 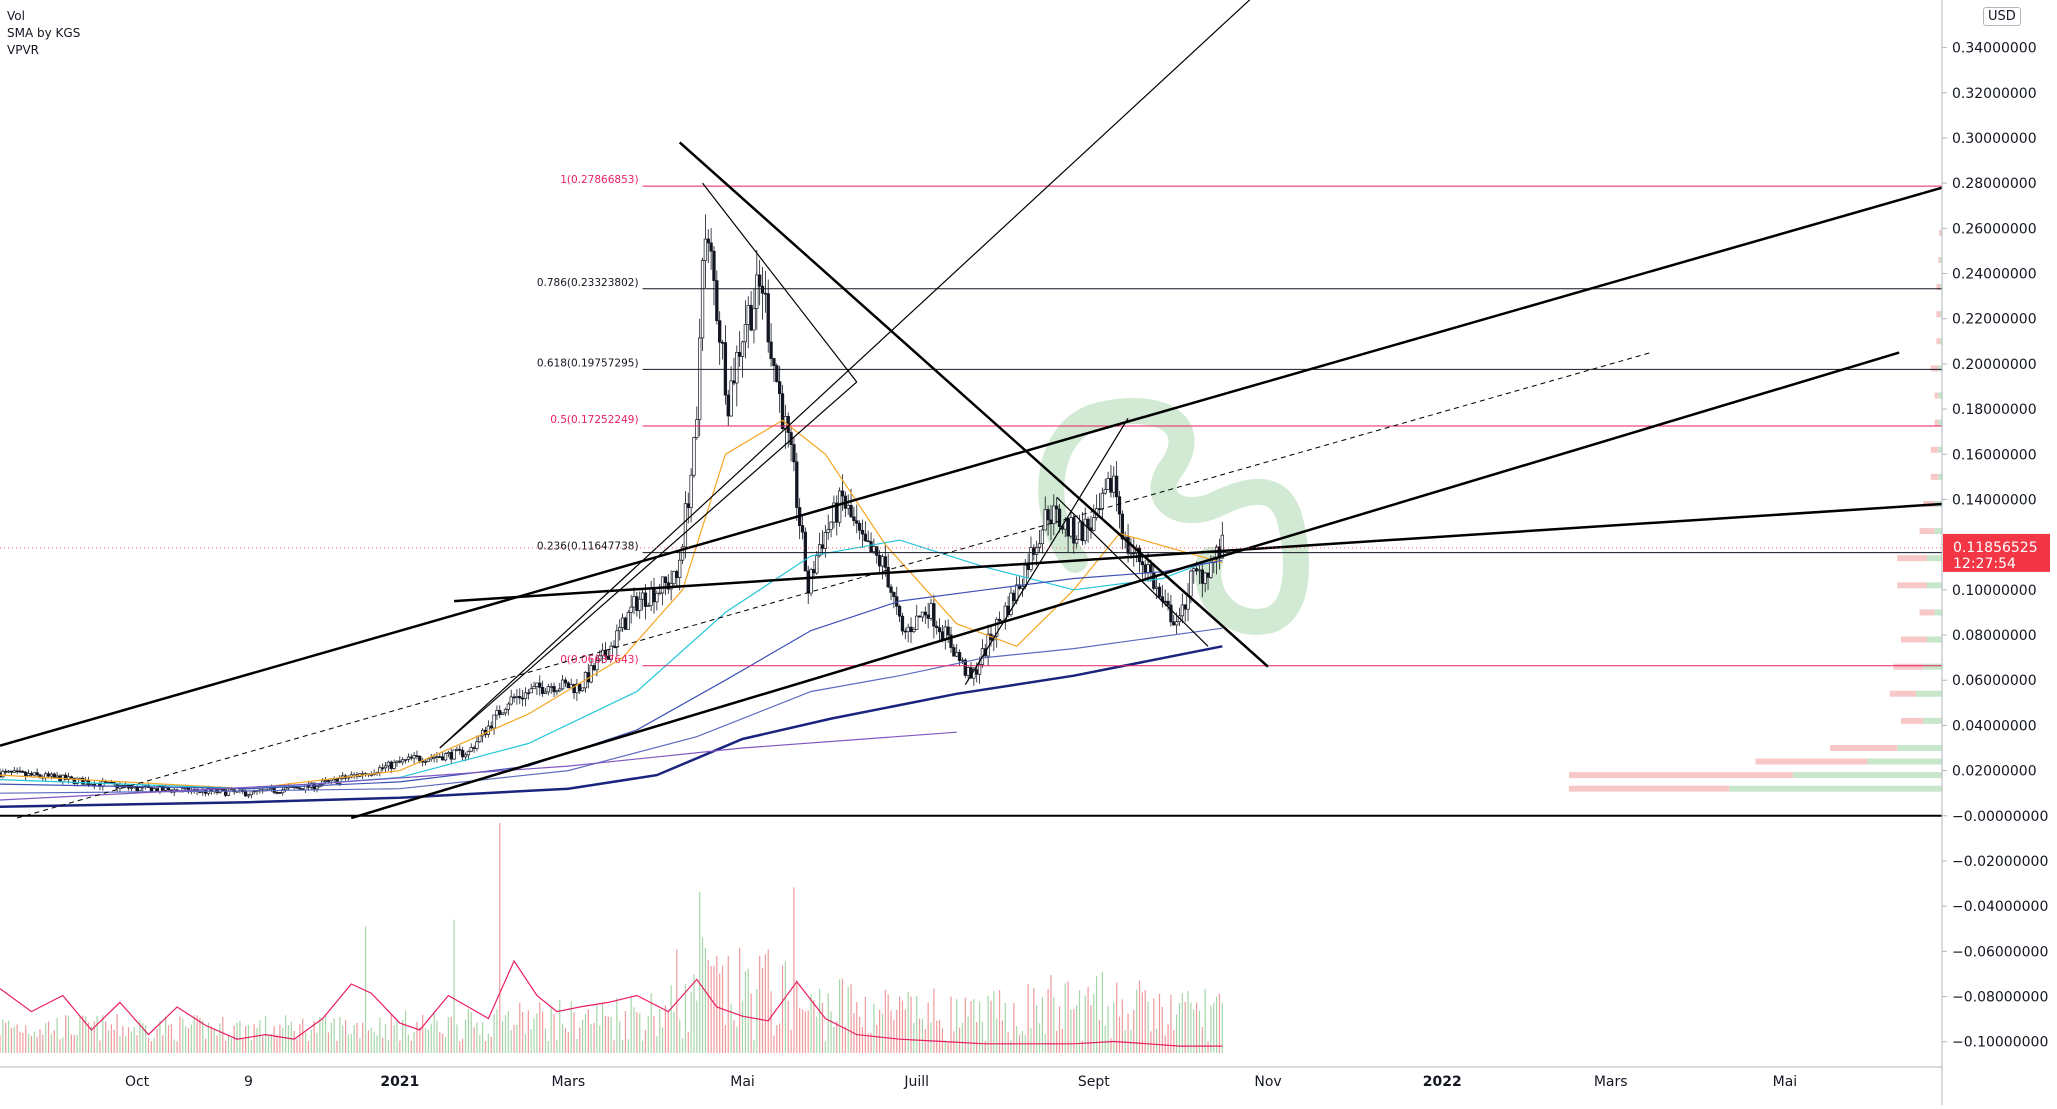 What do you see at coordinates (2002, 16) in the screenshot?
I see `currency-button: USD` at bounding box center [2002, 16].